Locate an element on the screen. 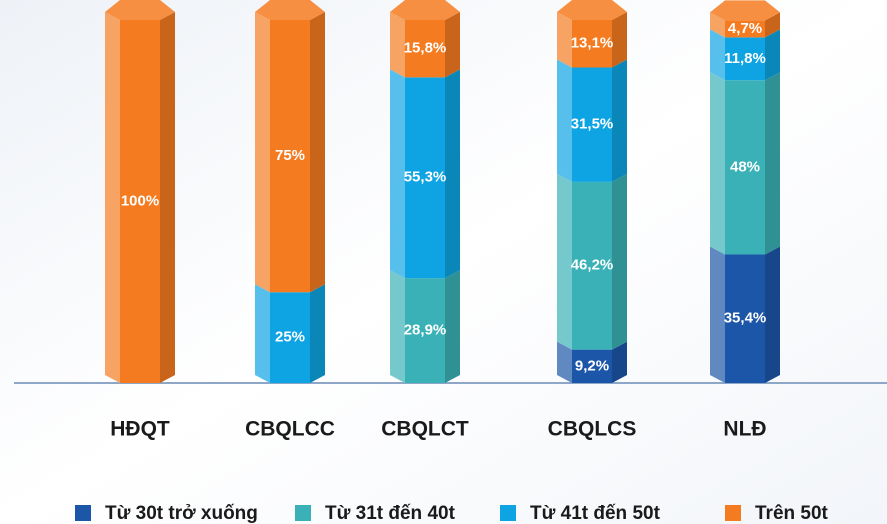  data-label: 35,4% is located at coordinates (745, 318).